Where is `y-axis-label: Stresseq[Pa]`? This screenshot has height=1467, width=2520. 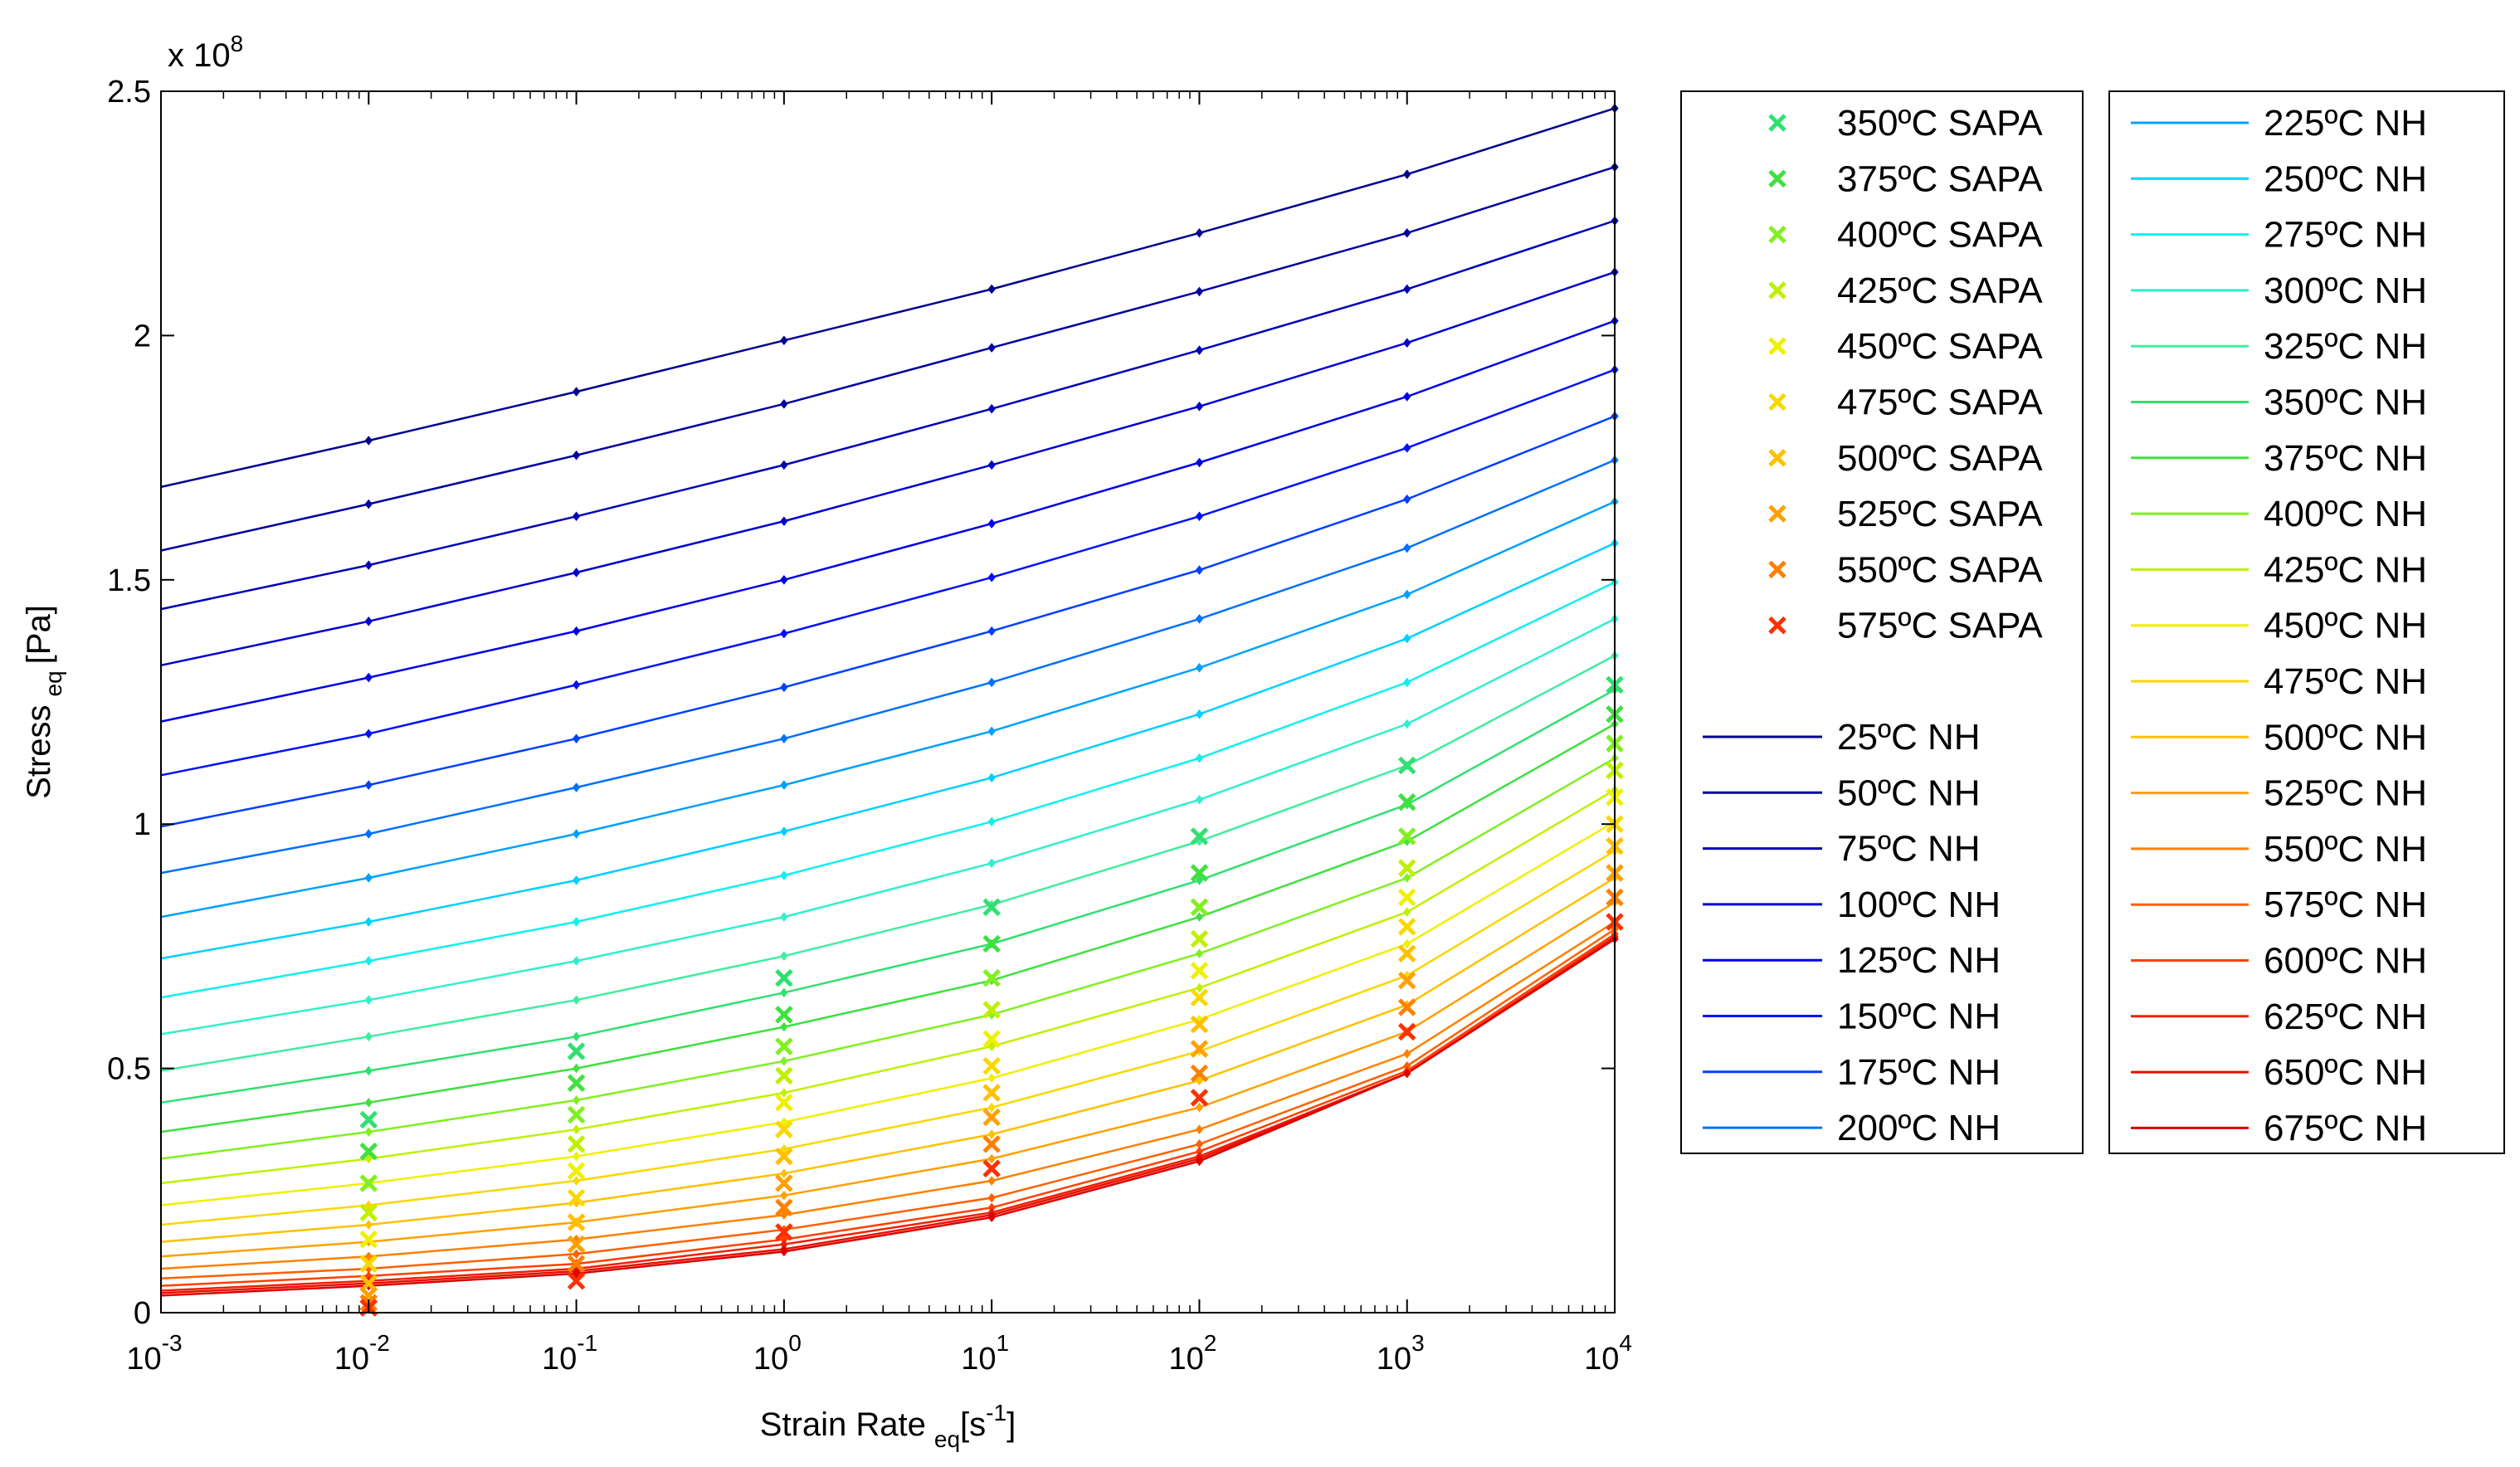 y-axis-label: Stresseq[Pa] is located at coordinates (43, 702).